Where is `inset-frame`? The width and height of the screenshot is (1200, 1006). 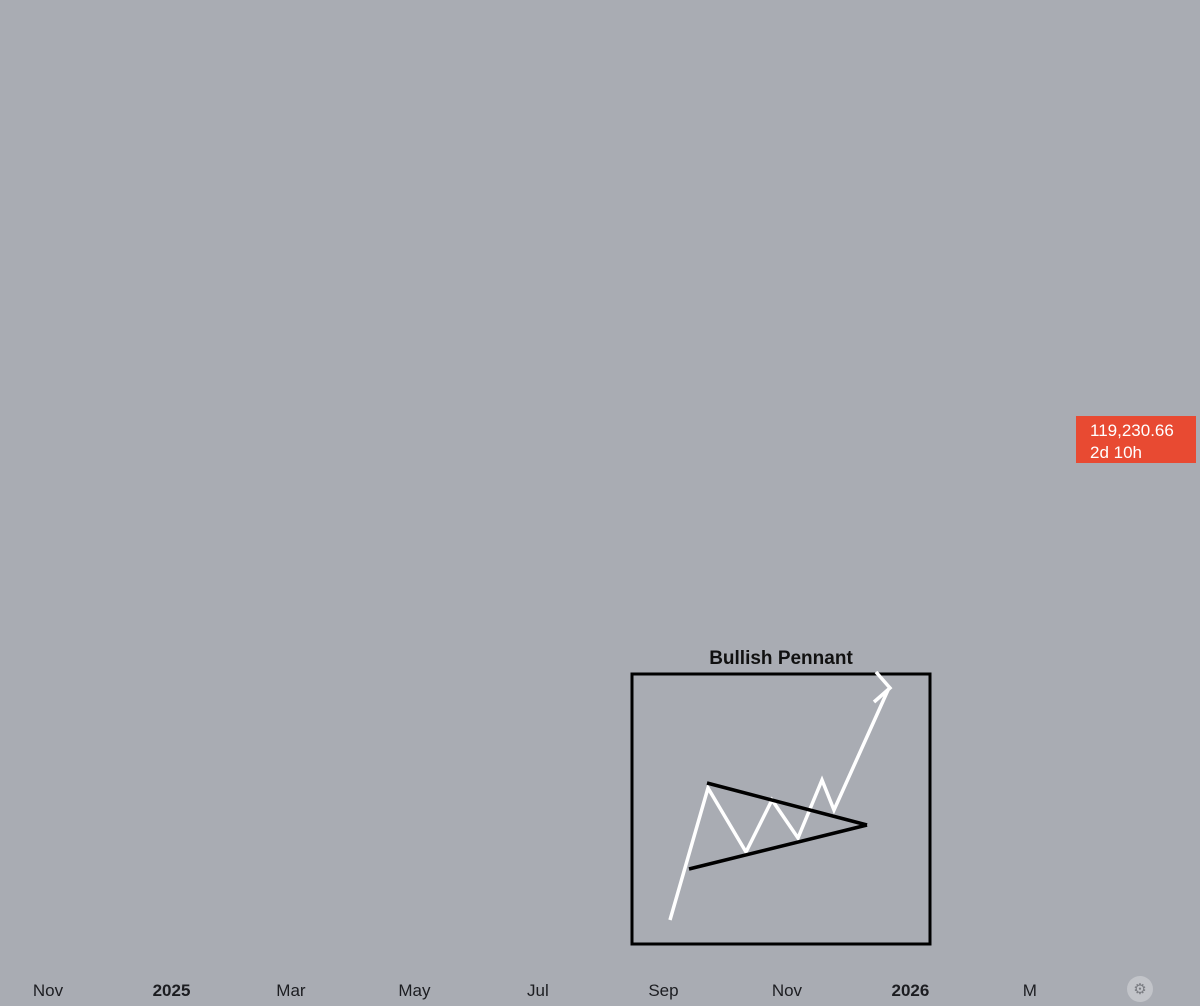
inset-frame is located at coordinates (781, 809).